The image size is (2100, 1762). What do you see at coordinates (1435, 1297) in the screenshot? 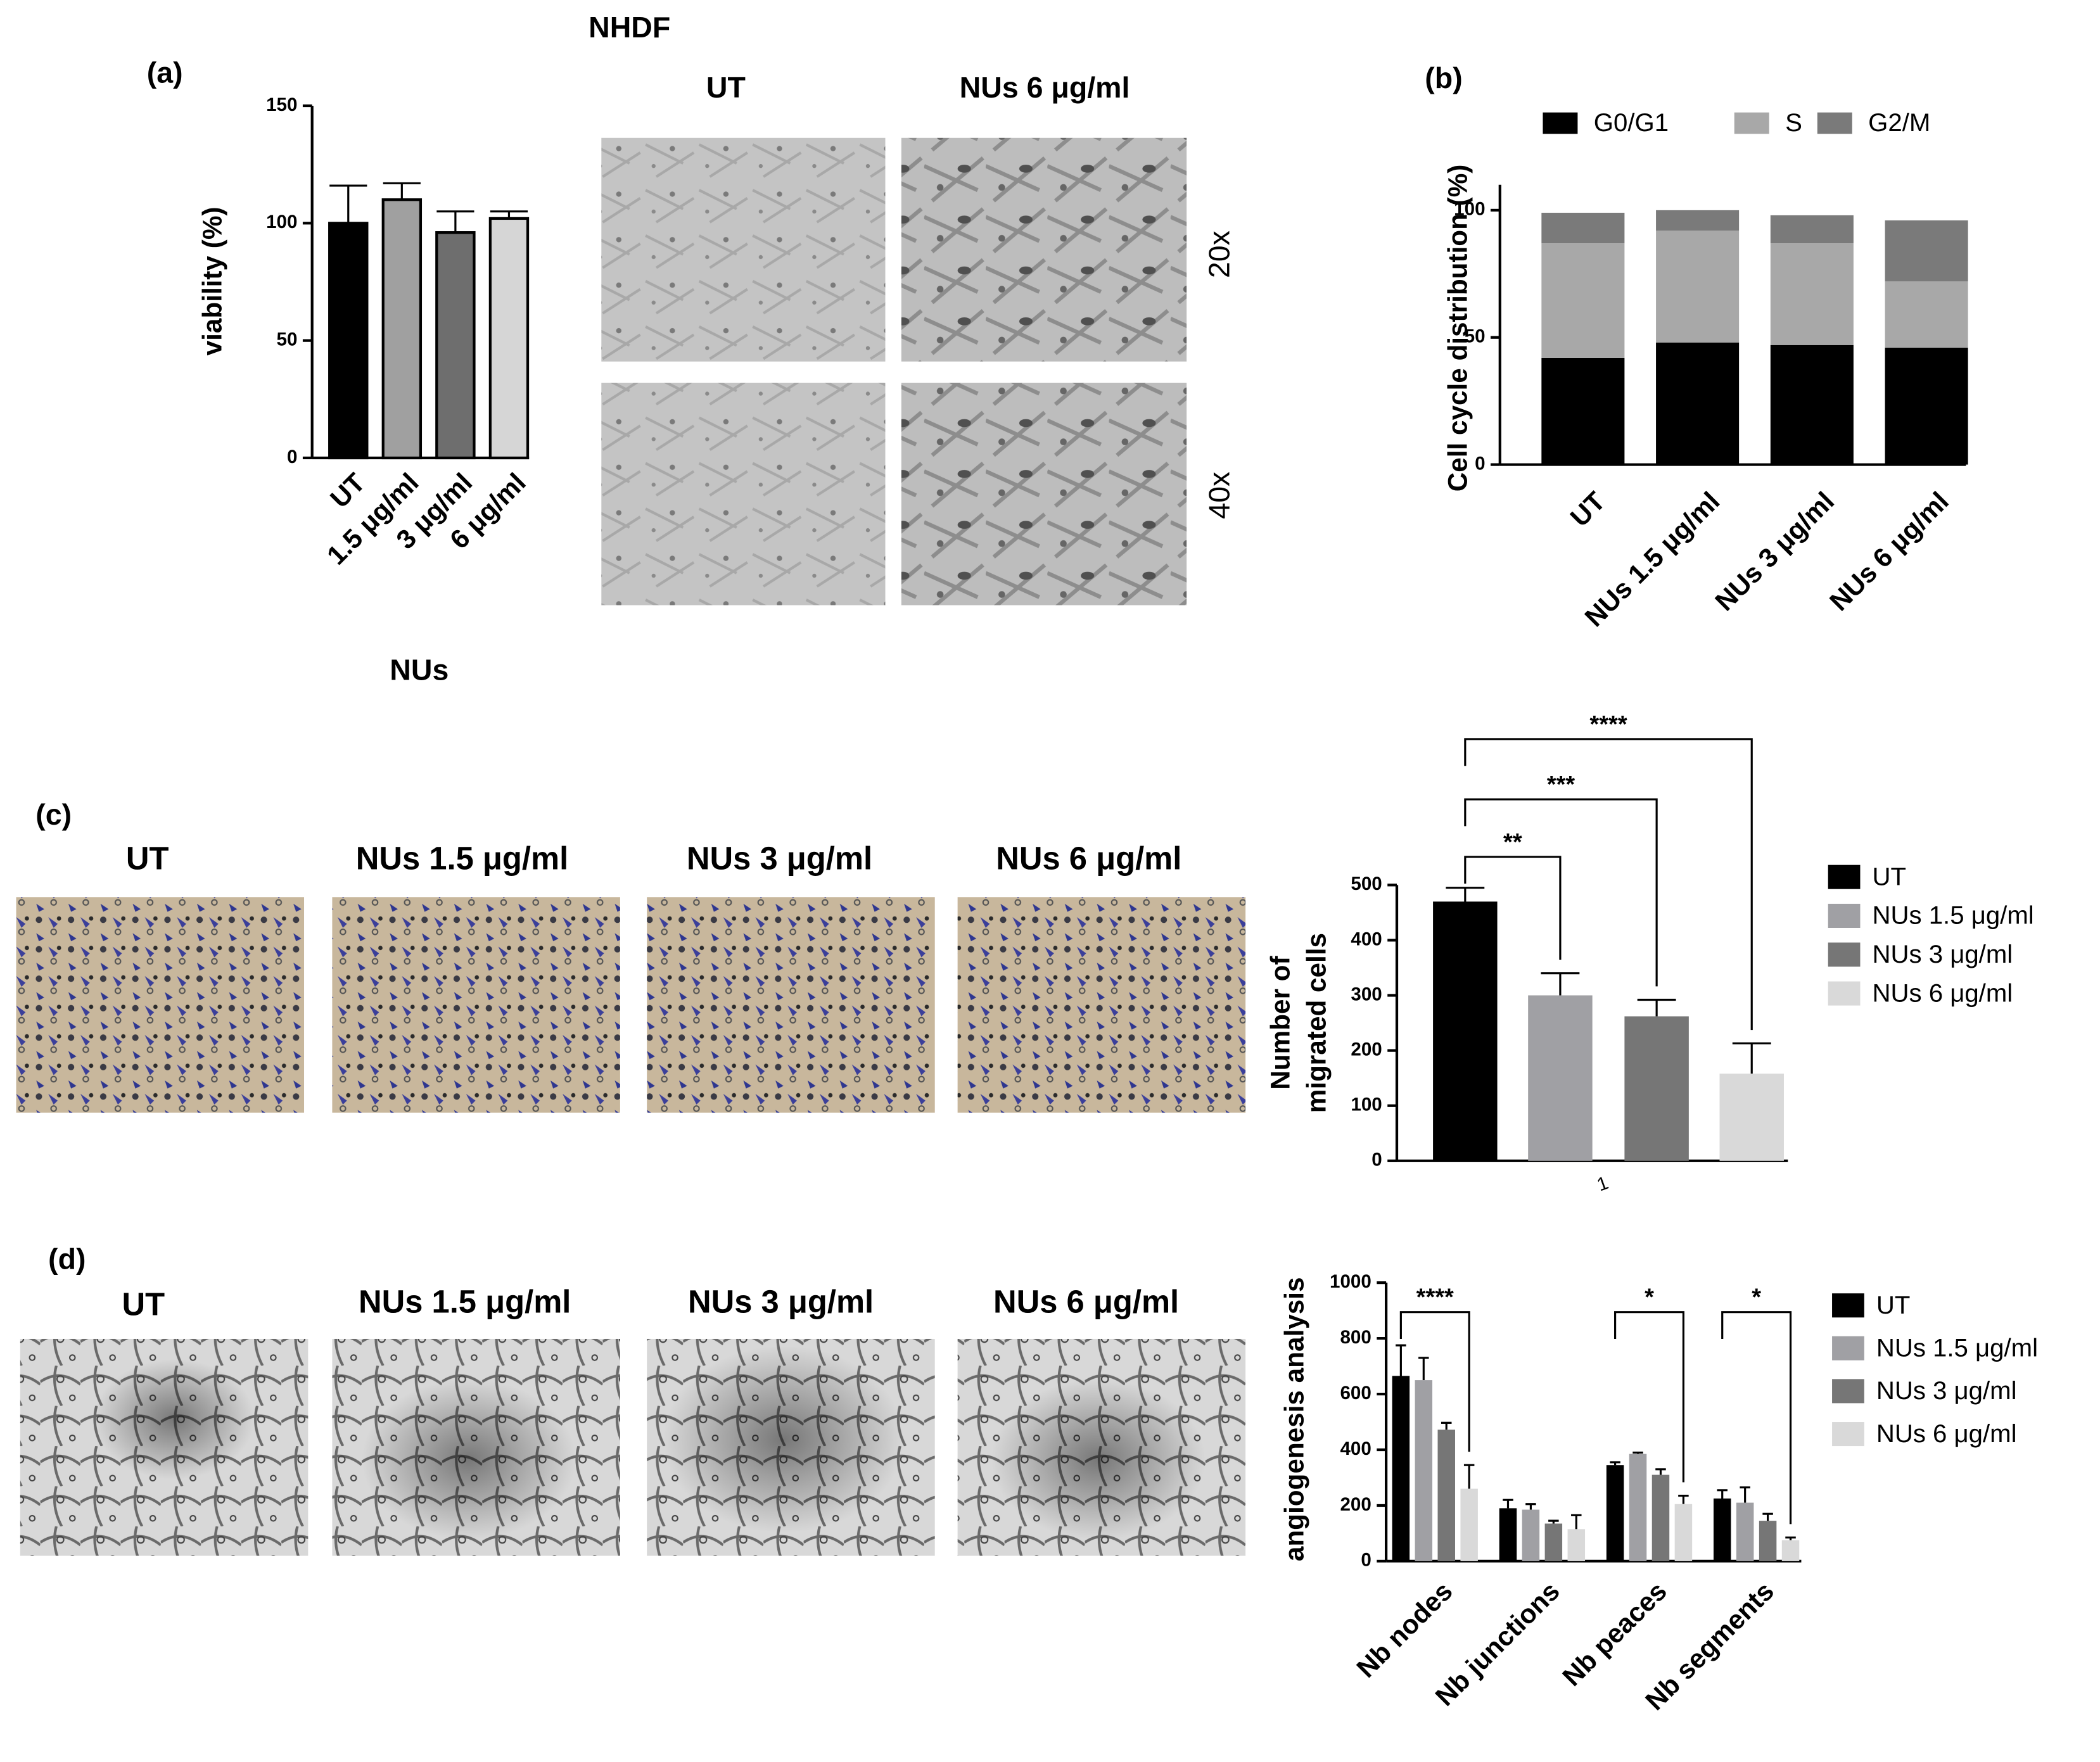
I see `significance-label: ****` at bounding box center [1435, 1297].